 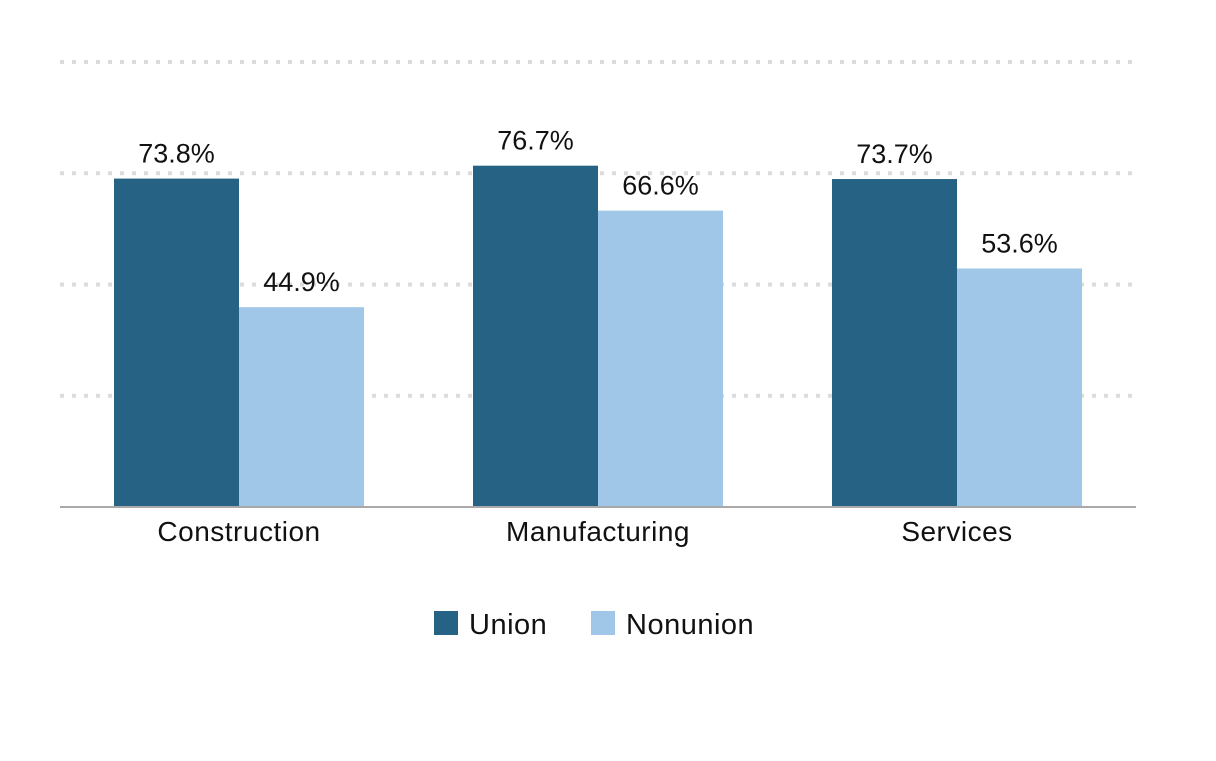 I want to click on data-label-nonunion-manufacturing: 66.6%, so click(x=660, y=186).